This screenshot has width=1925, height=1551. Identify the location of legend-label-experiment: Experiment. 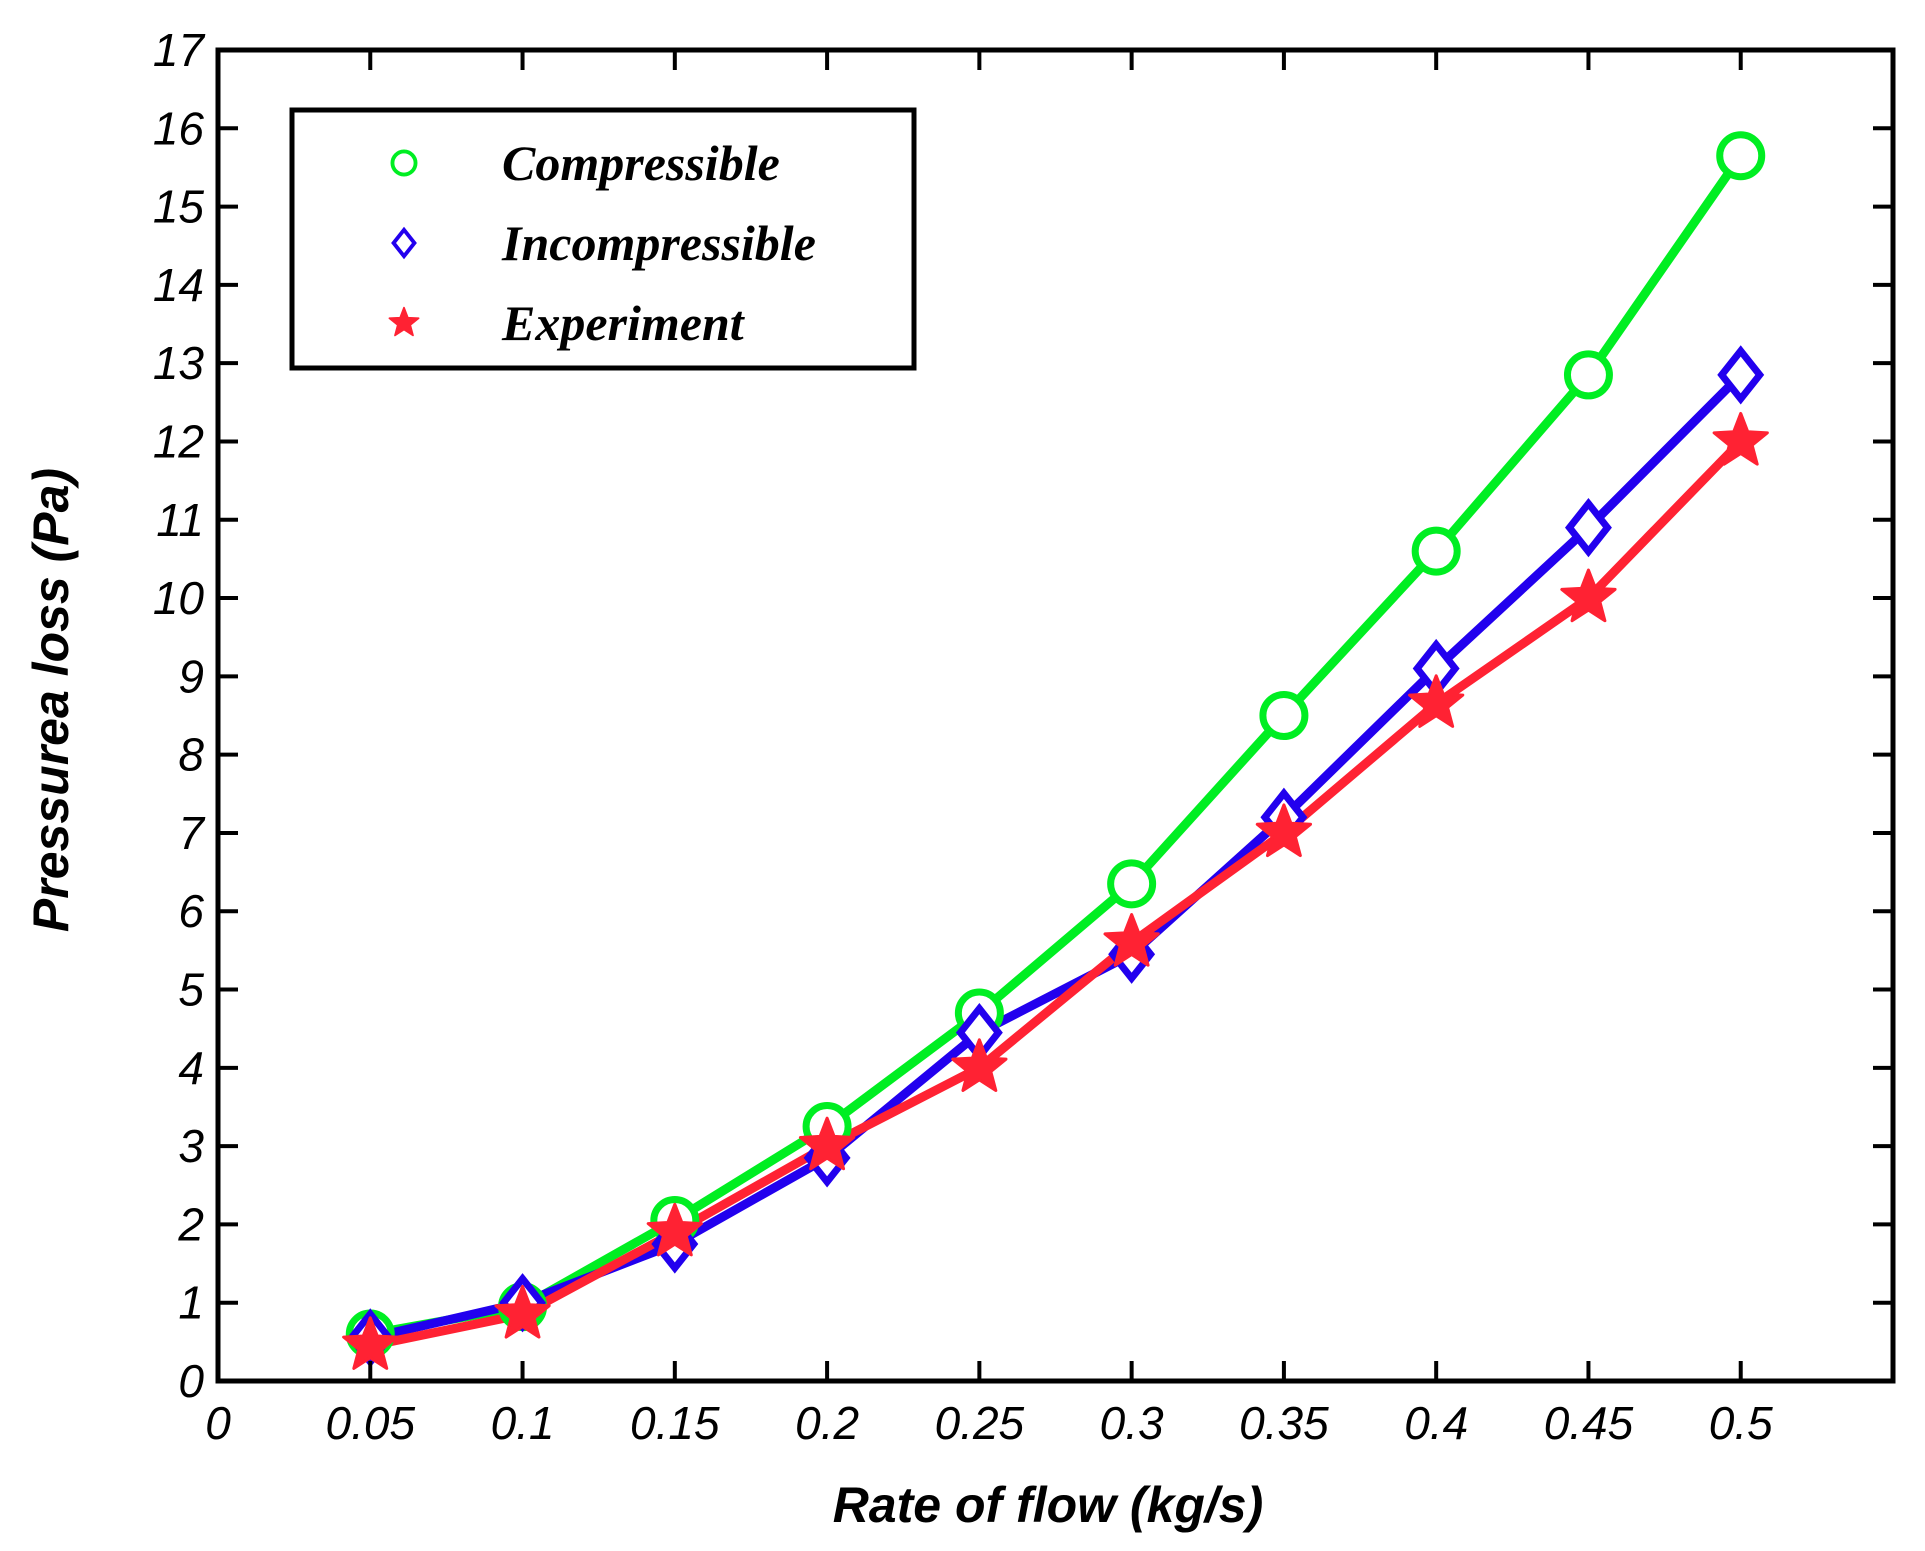
(623, 323).